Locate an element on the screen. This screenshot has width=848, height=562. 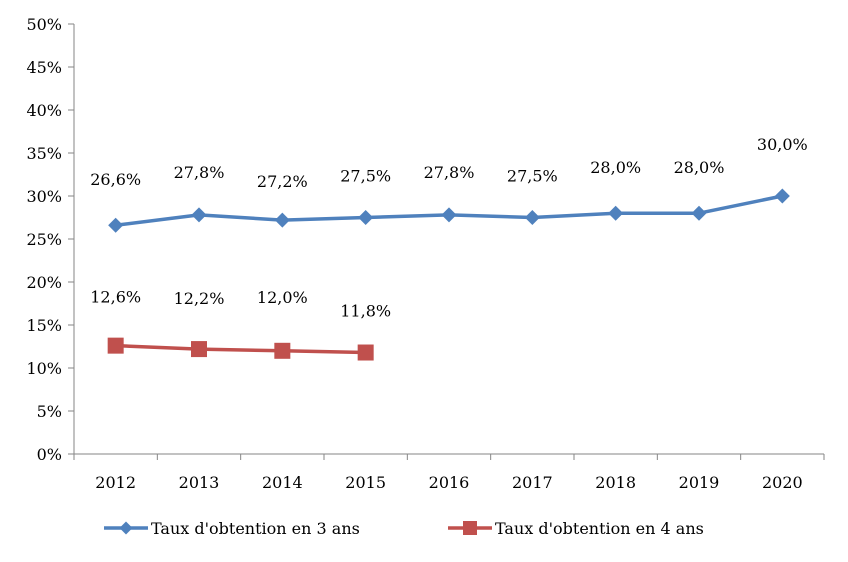
series-line is located at coordinates (240, 349).